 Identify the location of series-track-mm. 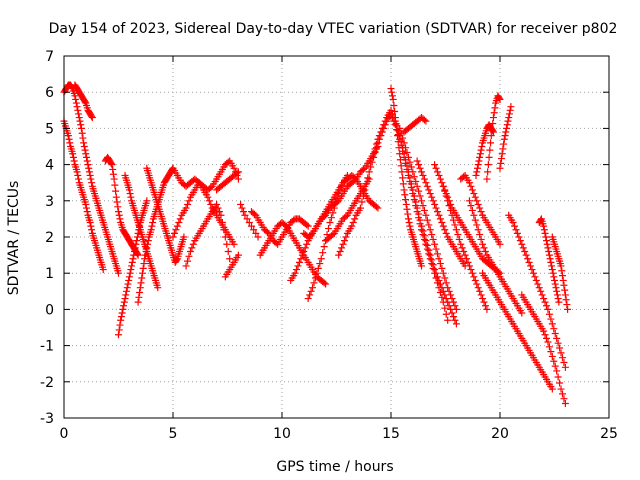
(560, 273).